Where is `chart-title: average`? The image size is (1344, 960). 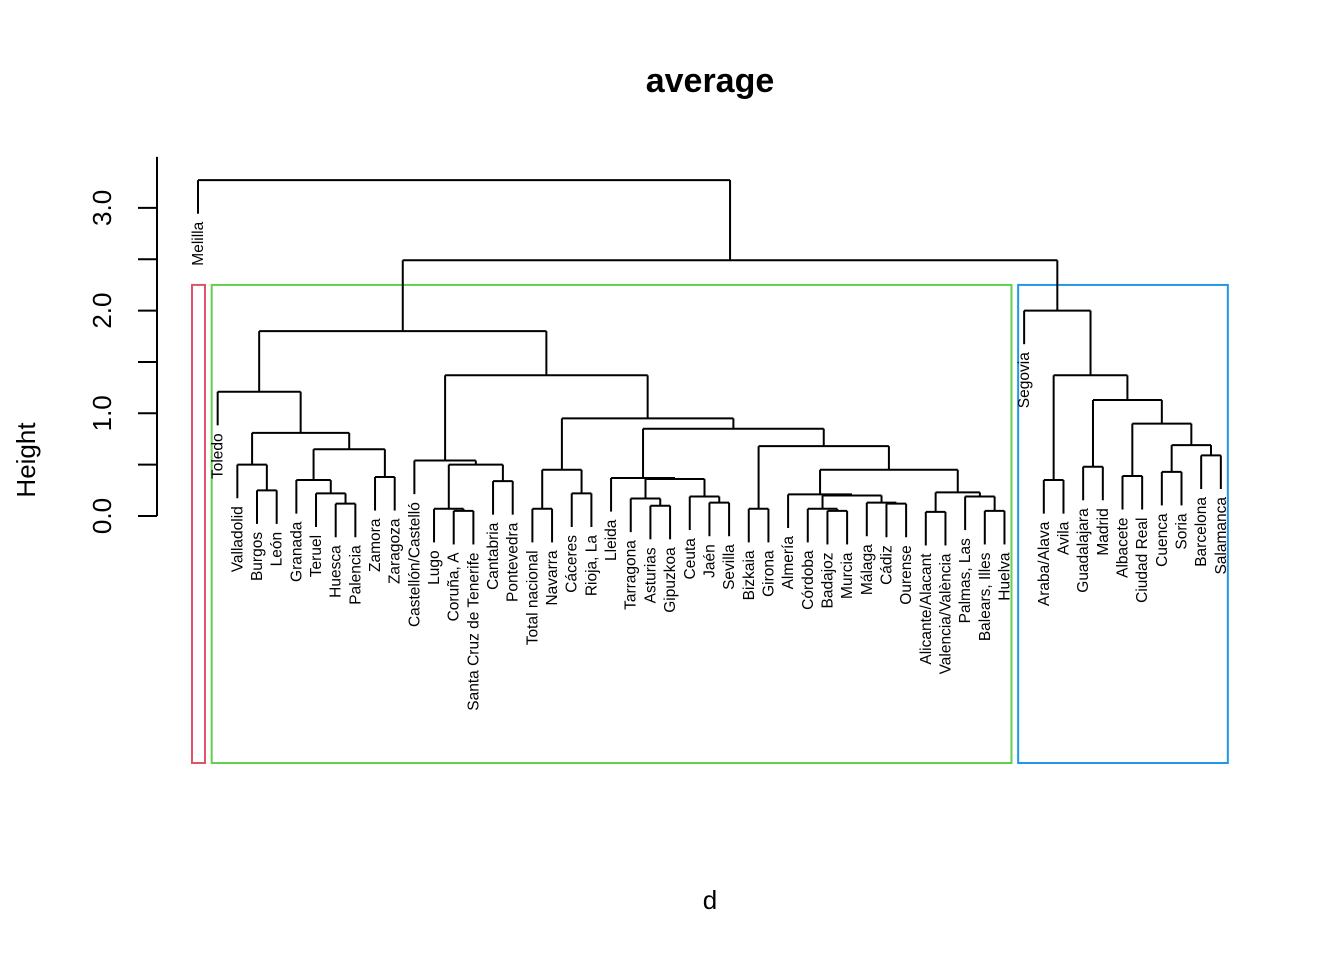
chart-title: average is located at coordinates (710, 81).